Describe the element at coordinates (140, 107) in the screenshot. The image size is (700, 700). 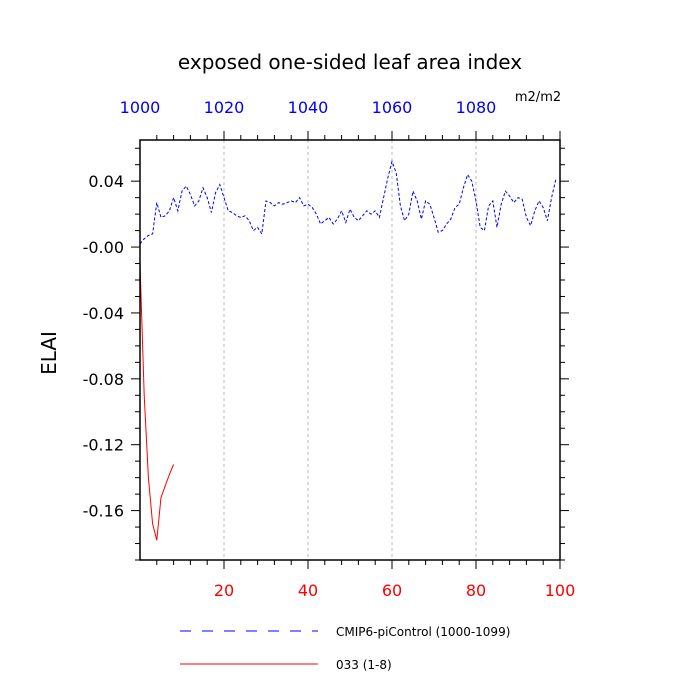
I see `top-tick-label: 1000` at that location.